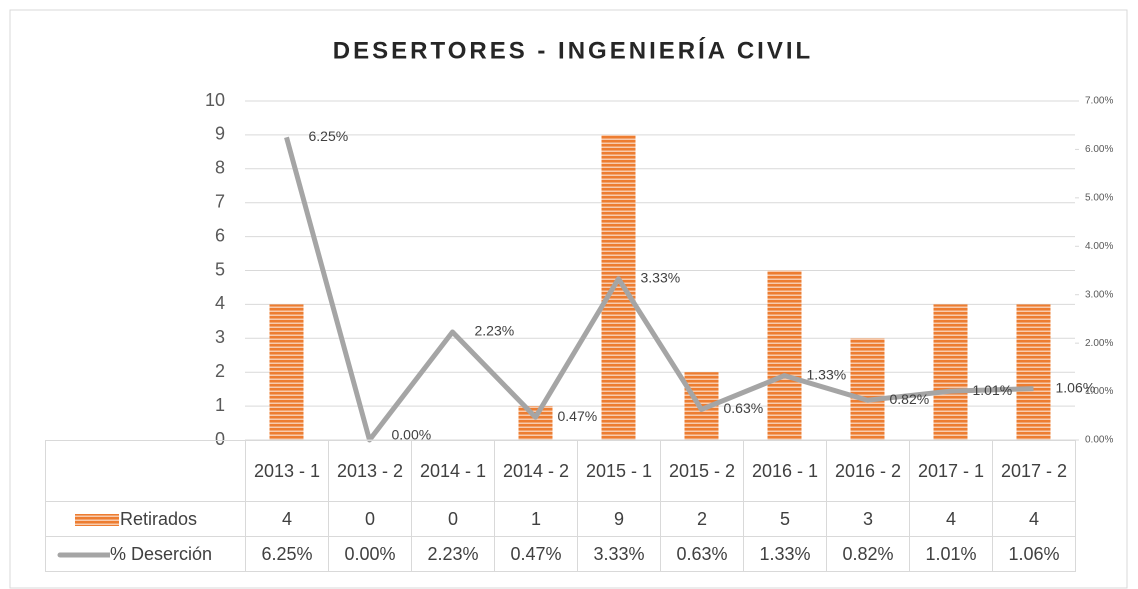  I want to click on table-cell: 2017 - 1, so click(951, 471).